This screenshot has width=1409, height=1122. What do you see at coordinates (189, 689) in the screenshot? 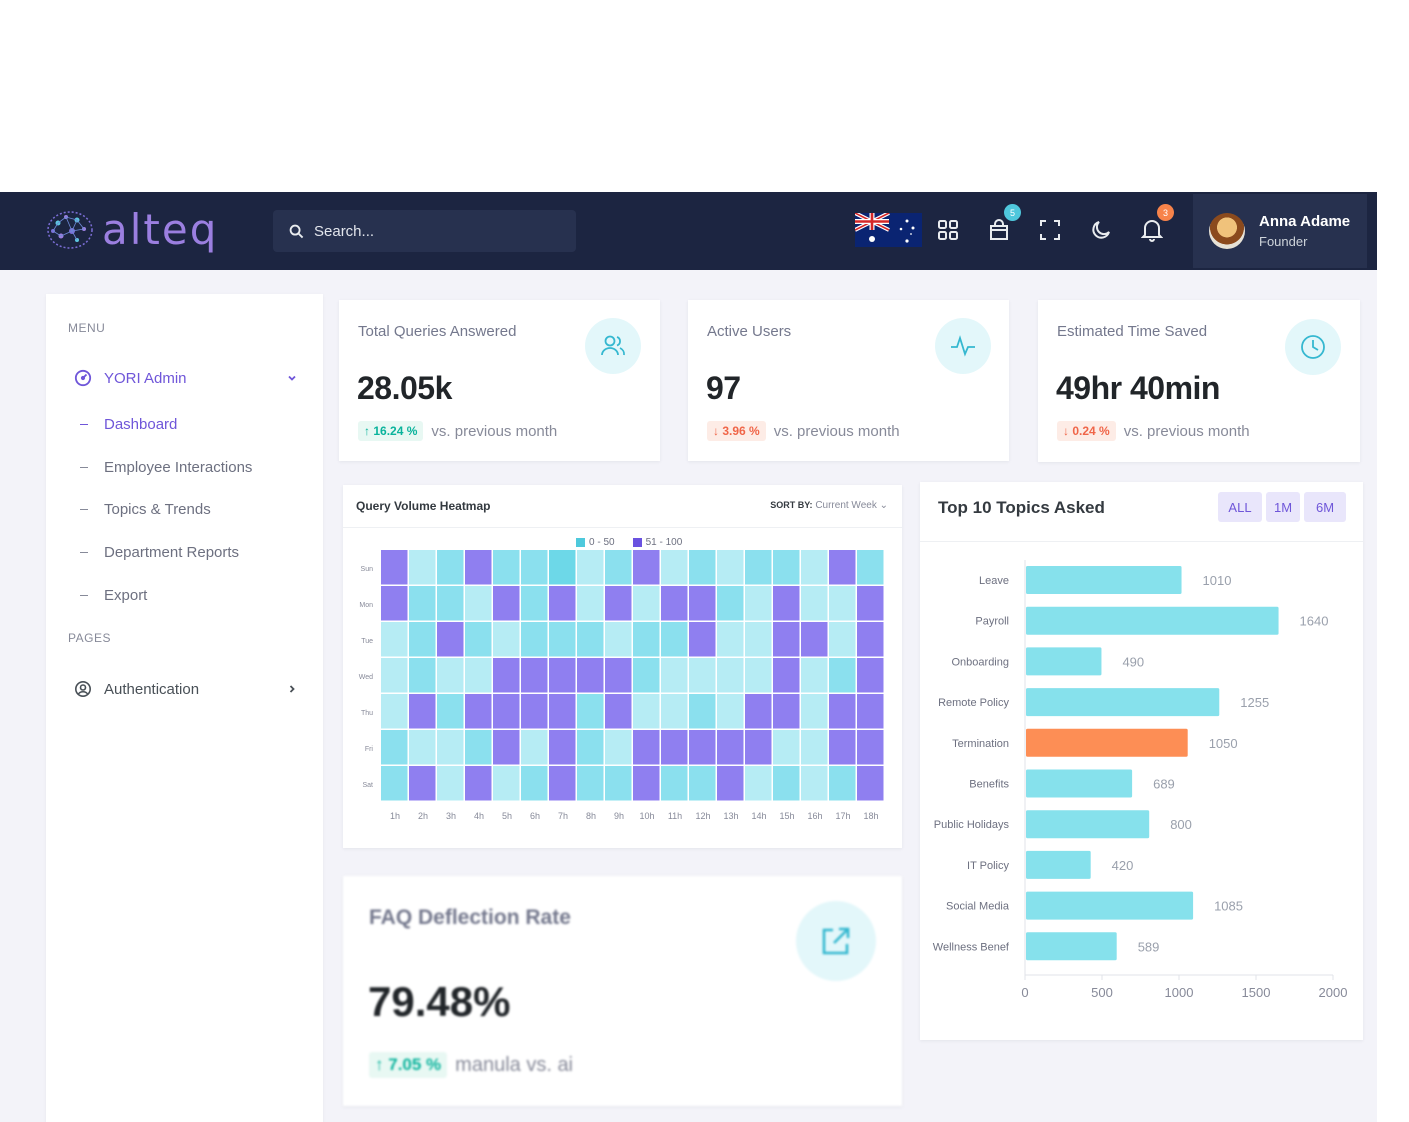
I see `sidebar-item-authentication: Authentication` at bounding box center [189, 689].